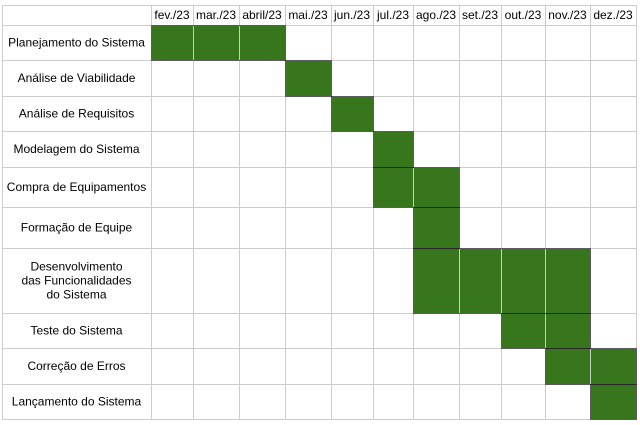 Image resolution: width=640 pixels, height=425 pixels. I want to click on task-label: Análise de Requisitos, so click(76, 114).